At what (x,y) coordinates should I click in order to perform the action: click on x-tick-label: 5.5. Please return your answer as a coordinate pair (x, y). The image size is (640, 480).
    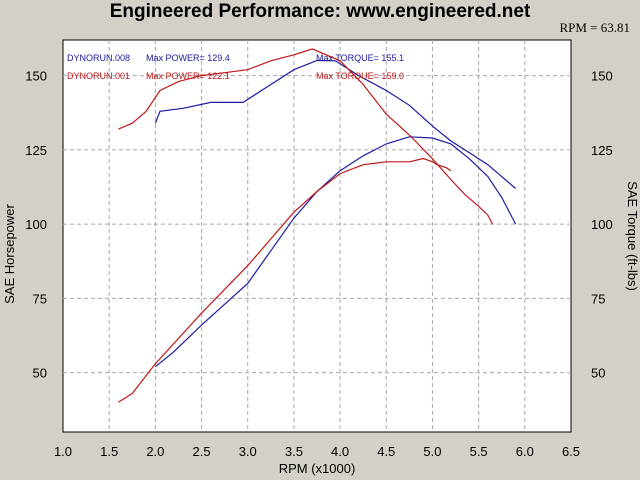
    Looking at the image, I should click on (479, 451).